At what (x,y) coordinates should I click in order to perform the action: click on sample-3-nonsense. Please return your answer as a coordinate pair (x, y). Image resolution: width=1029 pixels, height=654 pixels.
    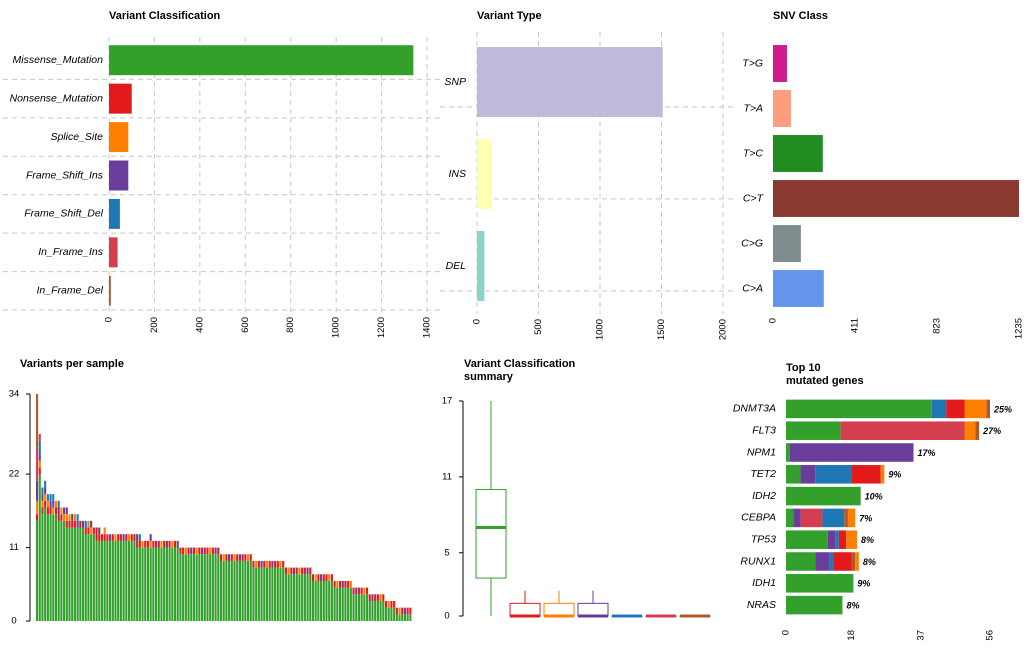
    Looking at the image, I should click on (42, 511).